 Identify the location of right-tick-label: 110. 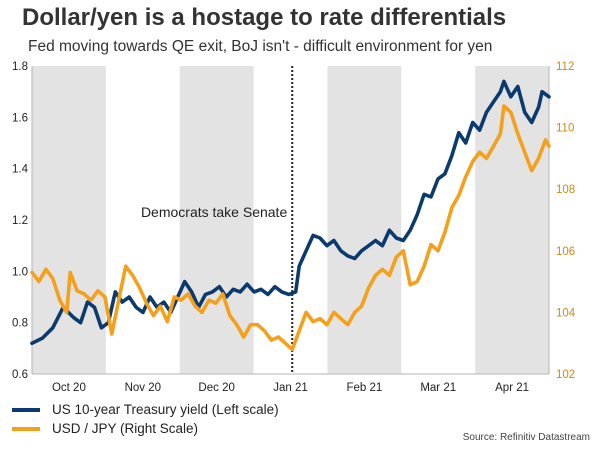
(565, 129).